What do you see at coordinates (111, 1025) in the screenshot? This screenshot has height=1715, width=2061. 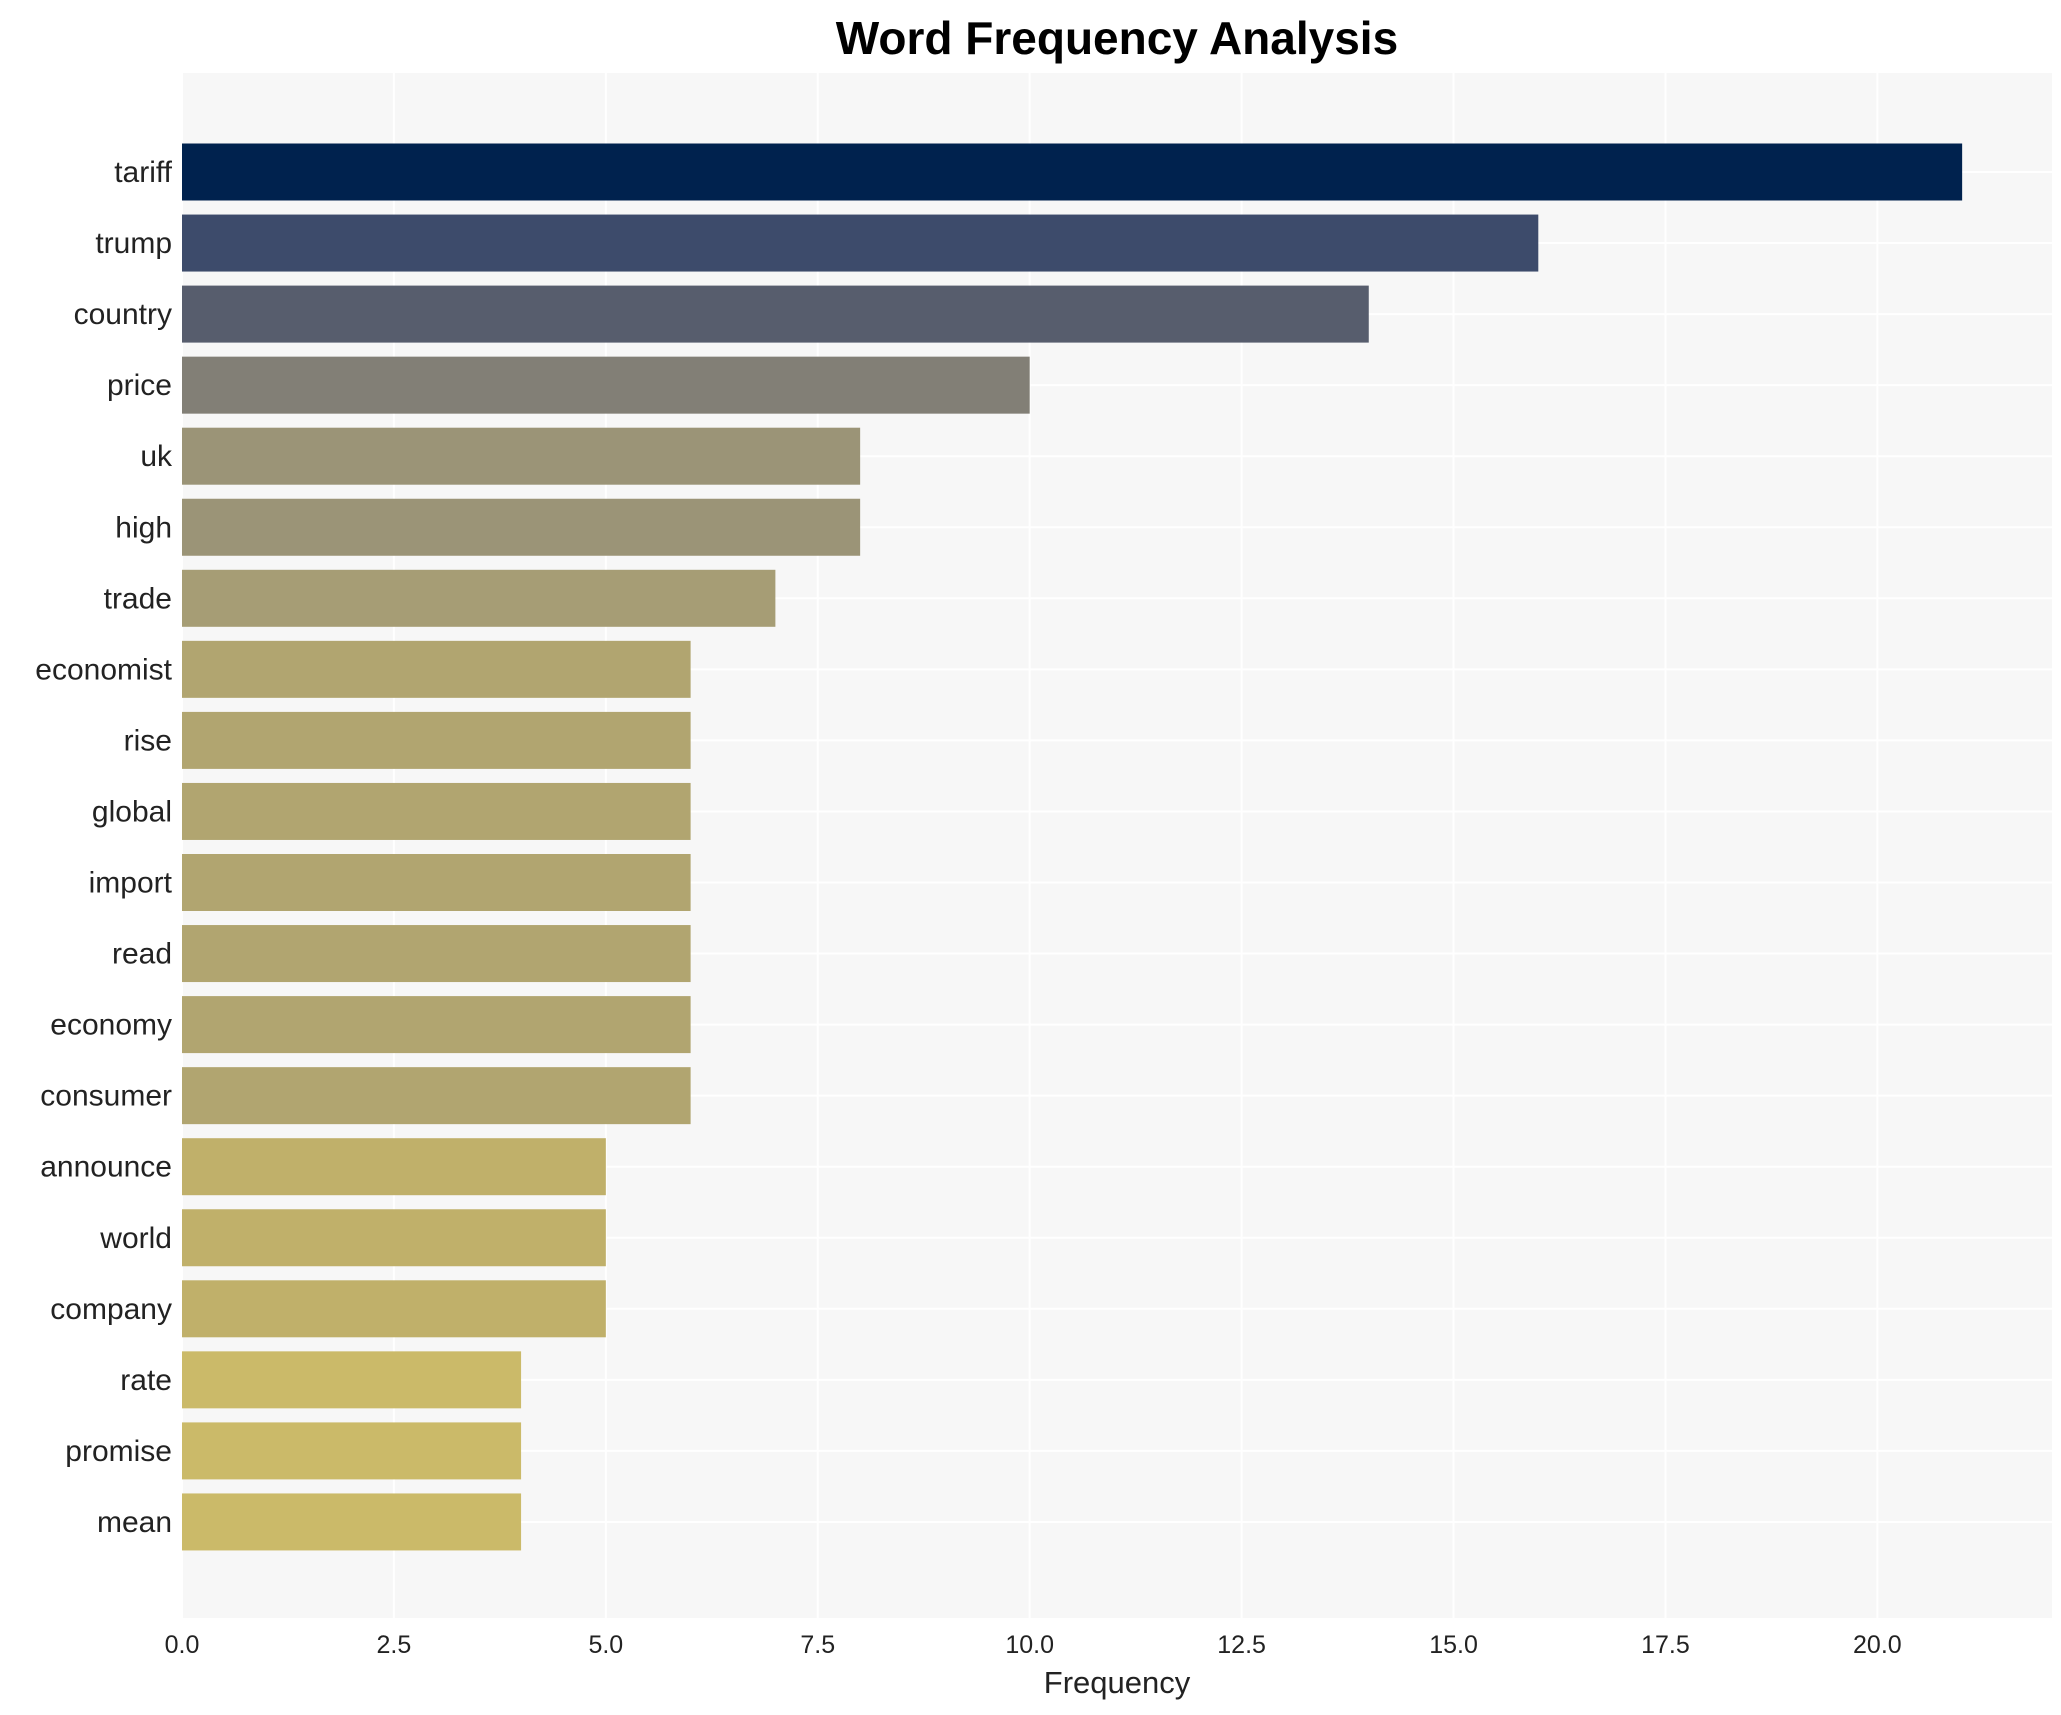 I see `y-tick-label: economy` at bounding box center [111, 1025].